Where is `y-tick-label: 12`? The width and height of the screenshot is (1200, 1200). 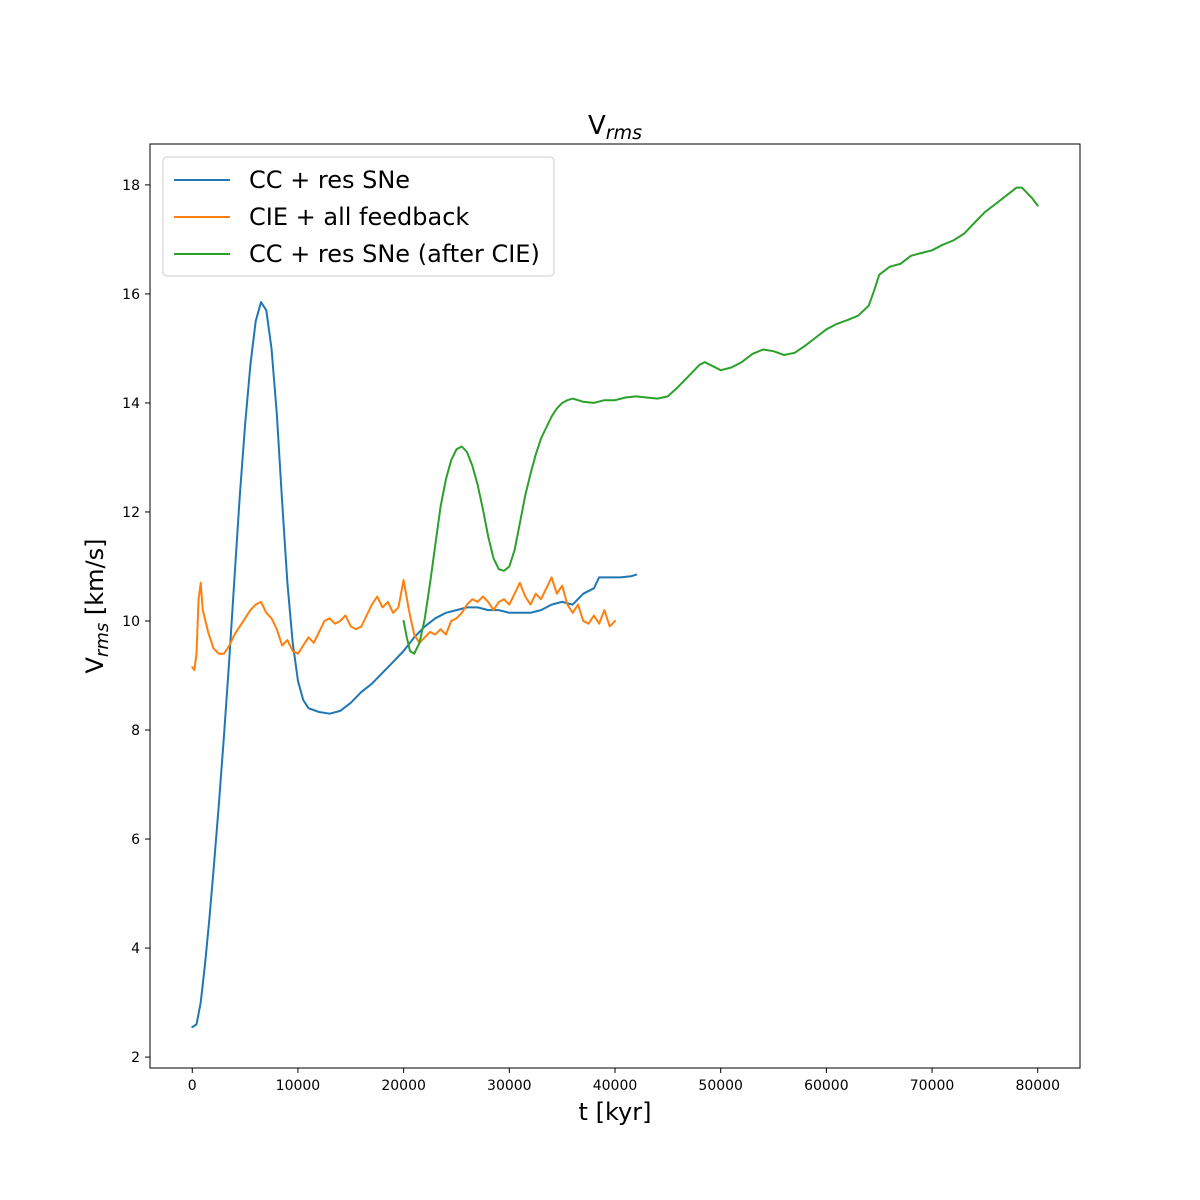 y-tick-label: 12 is located at coordinates (131, 513).